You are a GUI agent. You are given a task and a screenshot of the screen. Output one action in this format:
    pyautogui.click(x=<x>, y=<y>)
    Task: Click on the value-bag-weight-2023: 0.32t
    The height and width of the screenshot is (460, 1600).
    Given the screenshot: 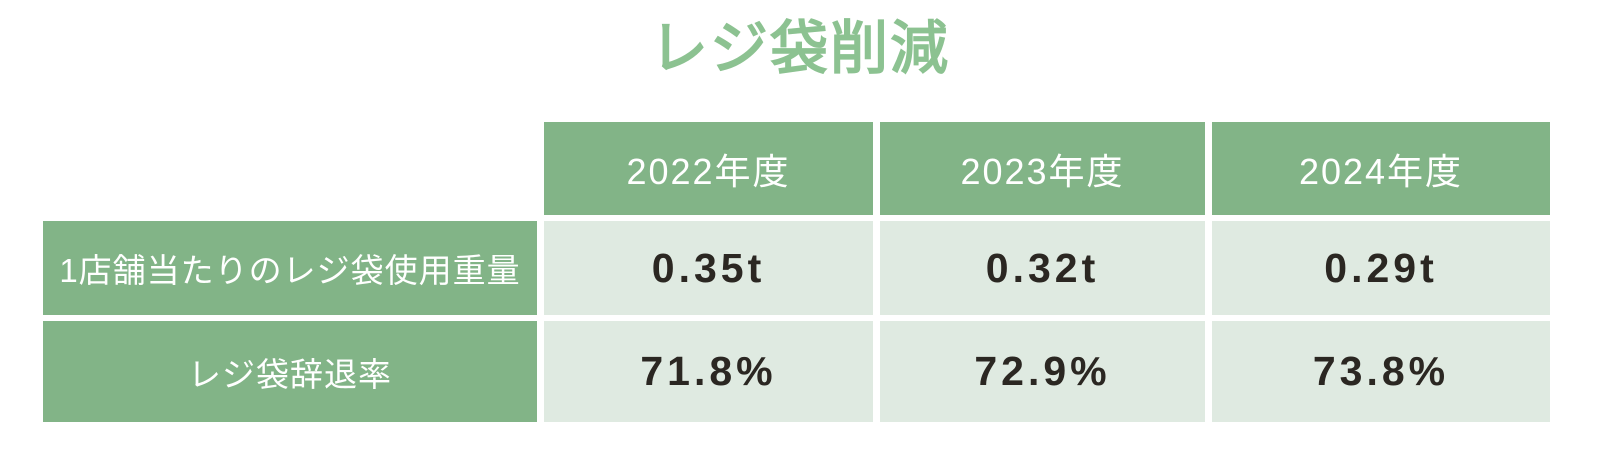 What is the action you would take?
    pyautogui.click(x=1042, y=268)
    